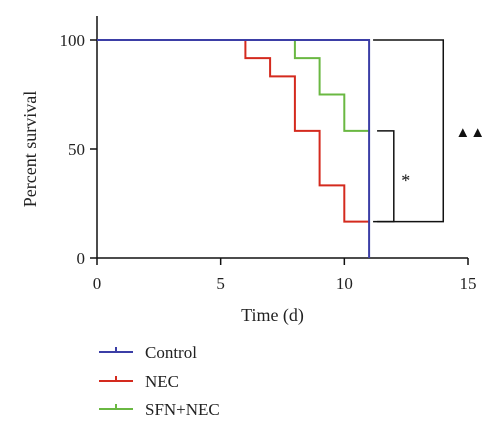 This screenshot has width=500, height=435. I want to click on legend: Control NEC SFN+NEC, so click(159, 381).